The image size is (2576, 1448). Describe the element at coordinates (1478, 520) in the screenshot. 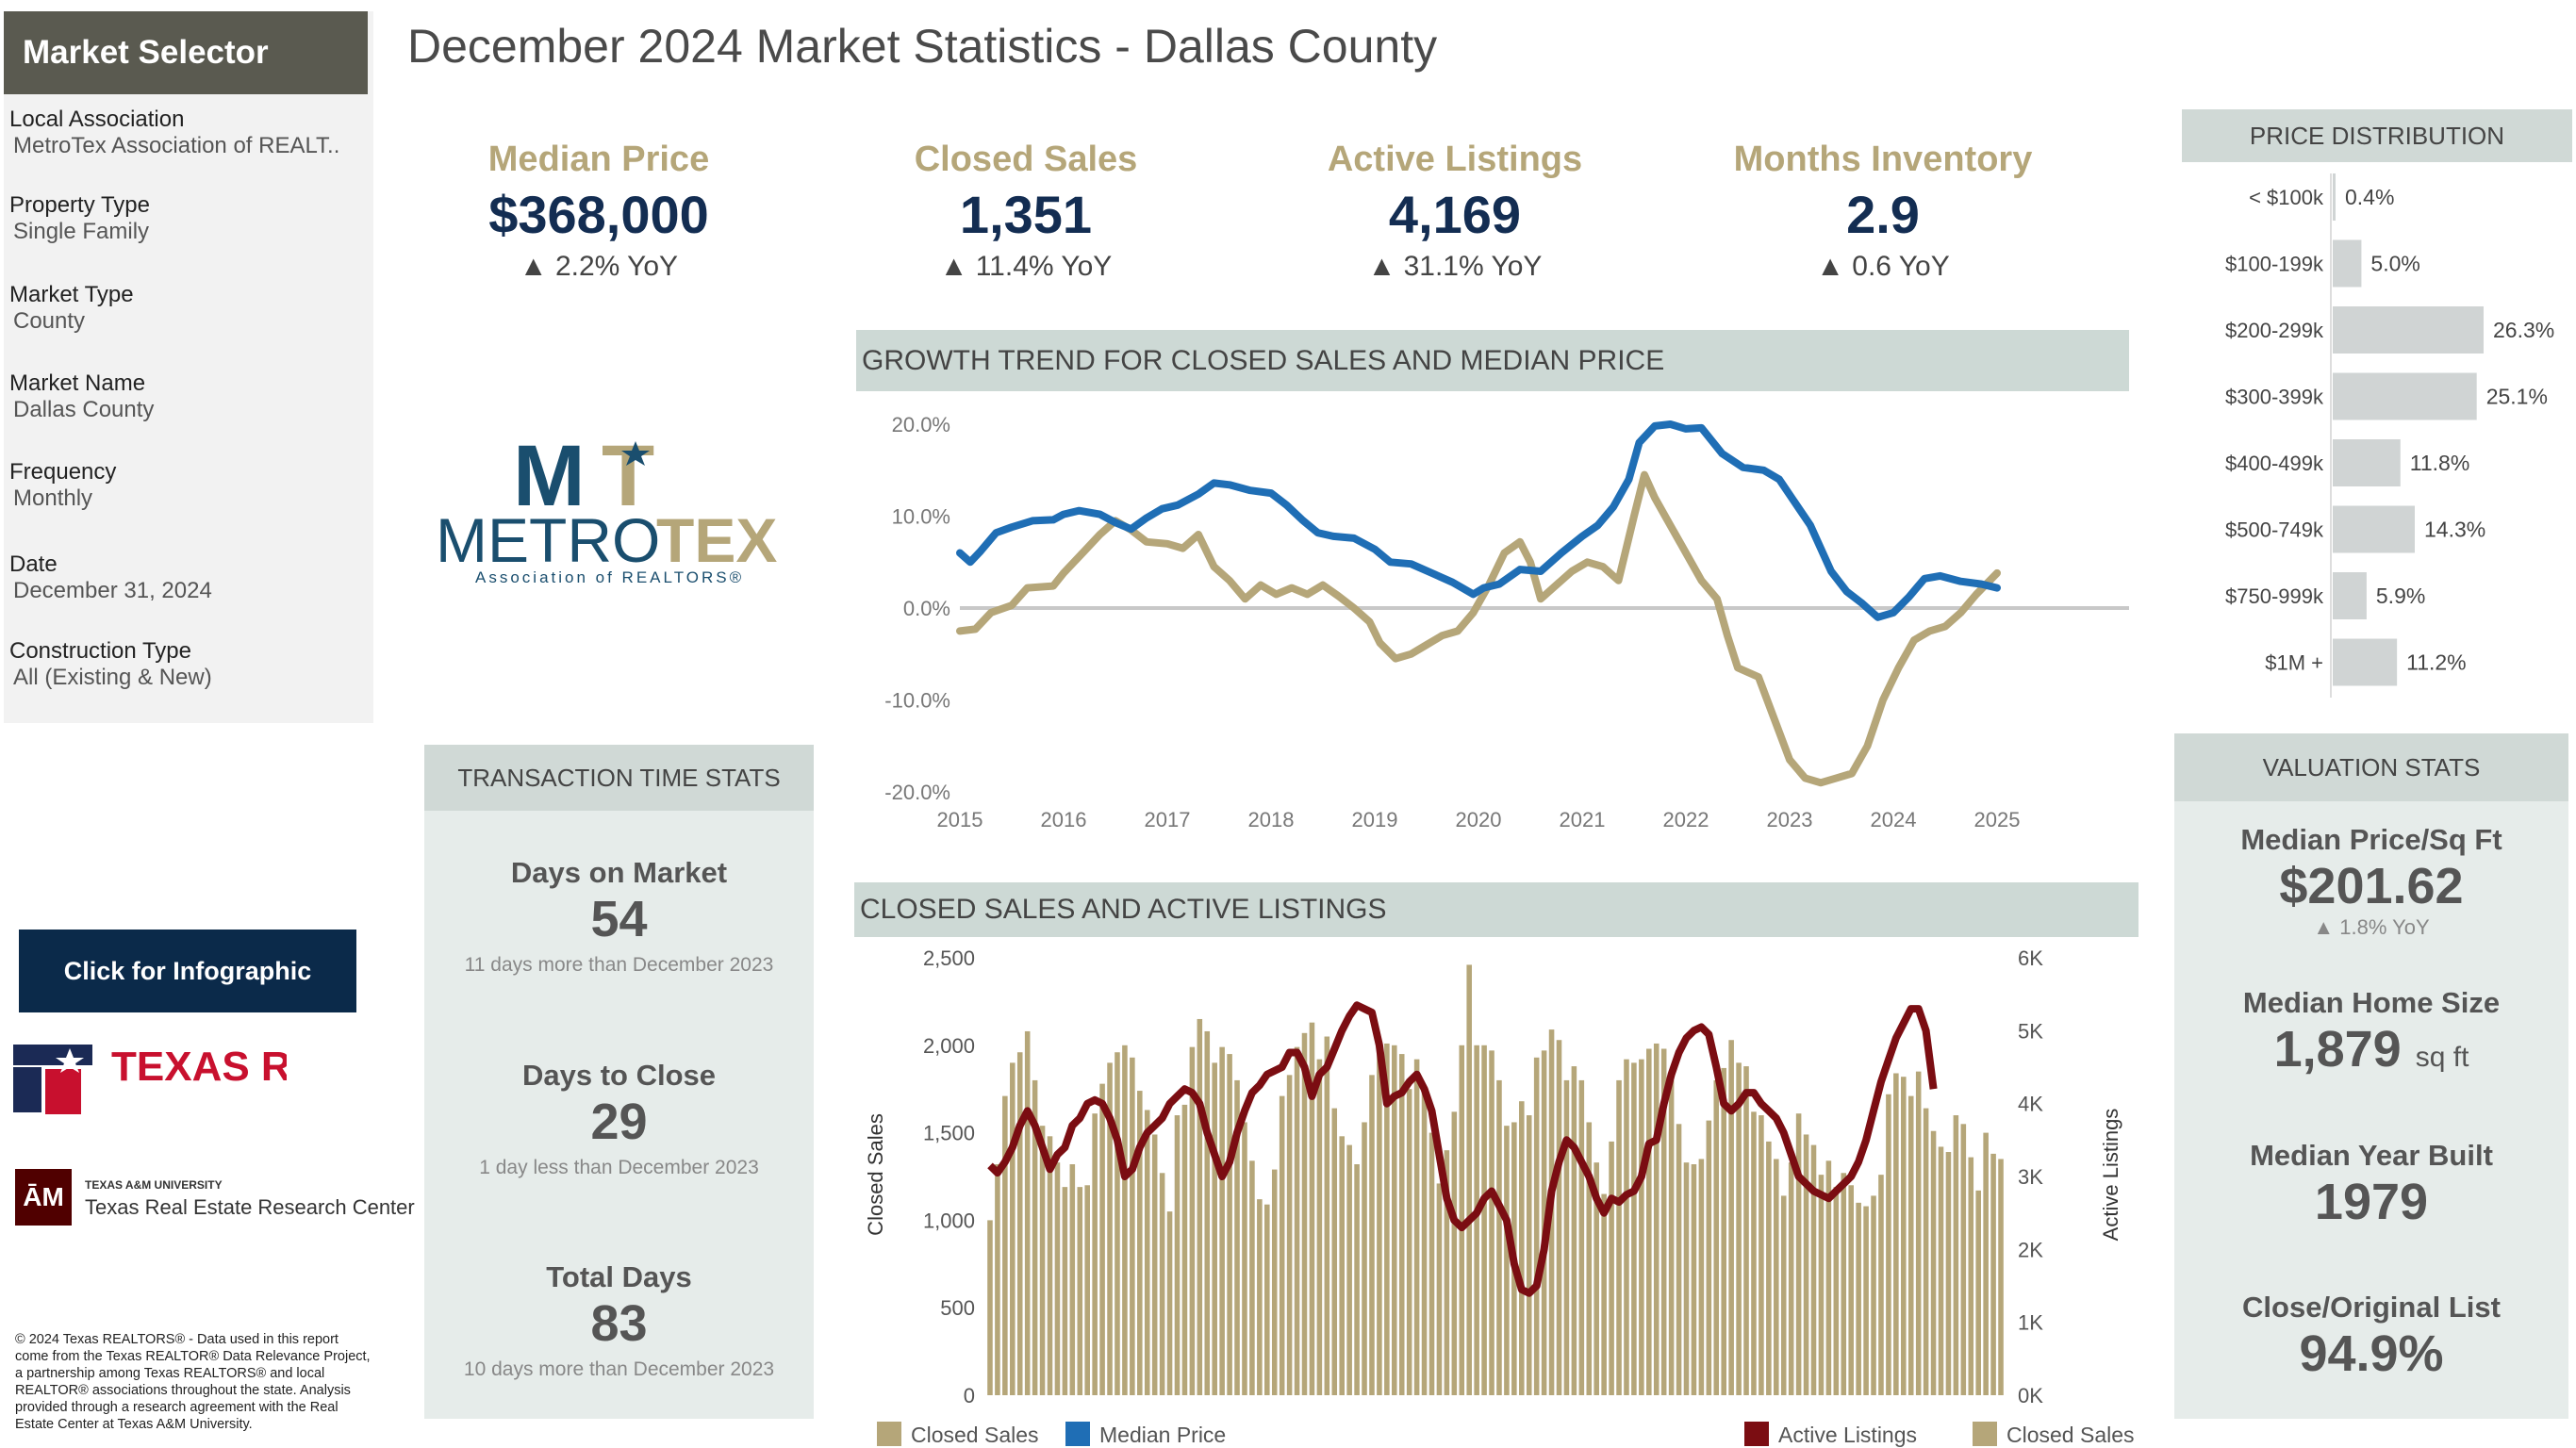

I see `series-line-median-price` at that location.